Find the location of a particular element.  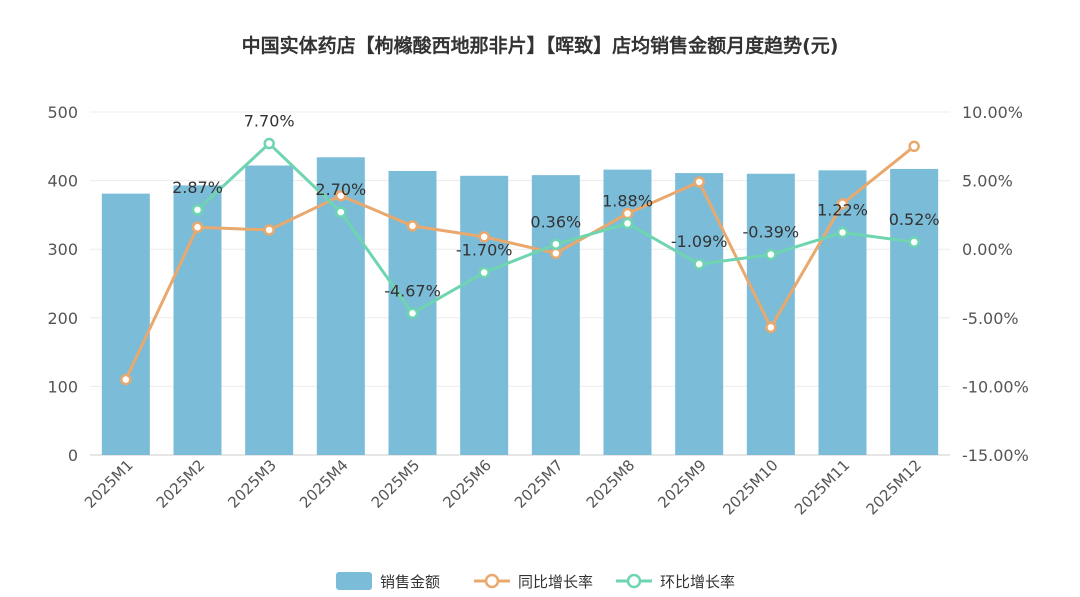

legend-label: 同比增长率 is located at coordinates (555, 582).